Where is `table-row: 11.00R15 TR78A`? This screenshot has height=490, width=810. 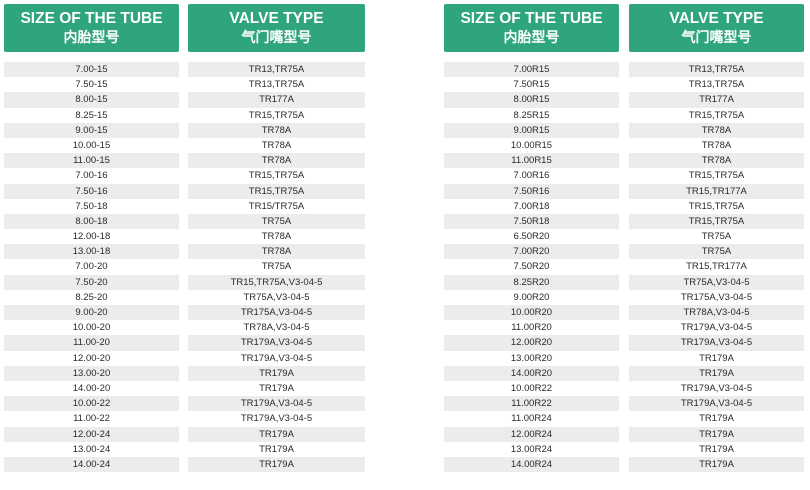
table-row: 11.00R15 TR78A is located at coordinates (624, 161).